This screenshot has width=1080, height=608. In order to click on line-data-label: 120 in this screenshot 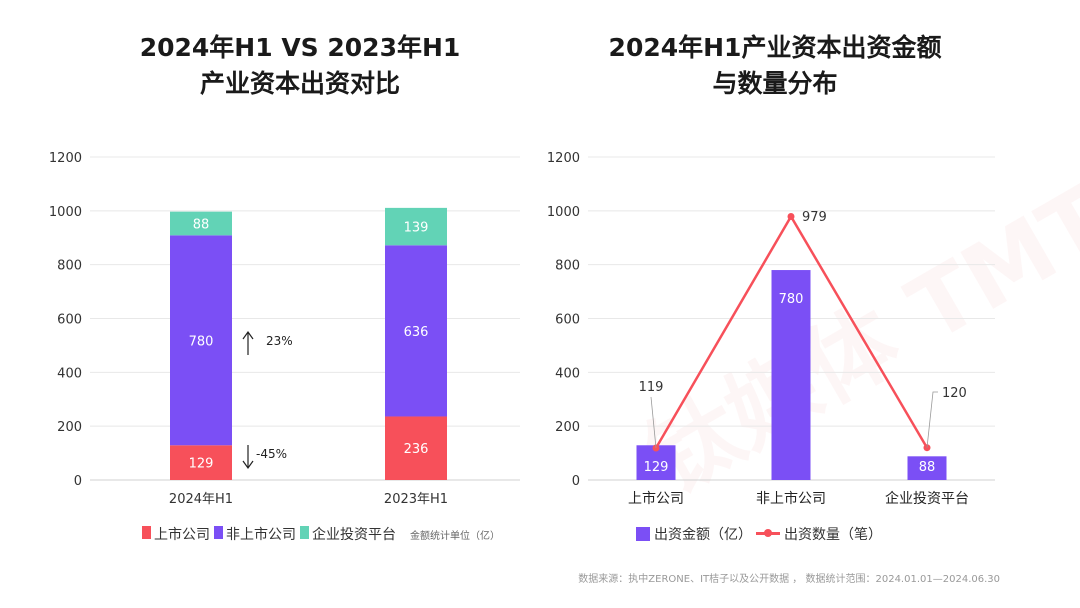, I will do `click(954, 393)`.